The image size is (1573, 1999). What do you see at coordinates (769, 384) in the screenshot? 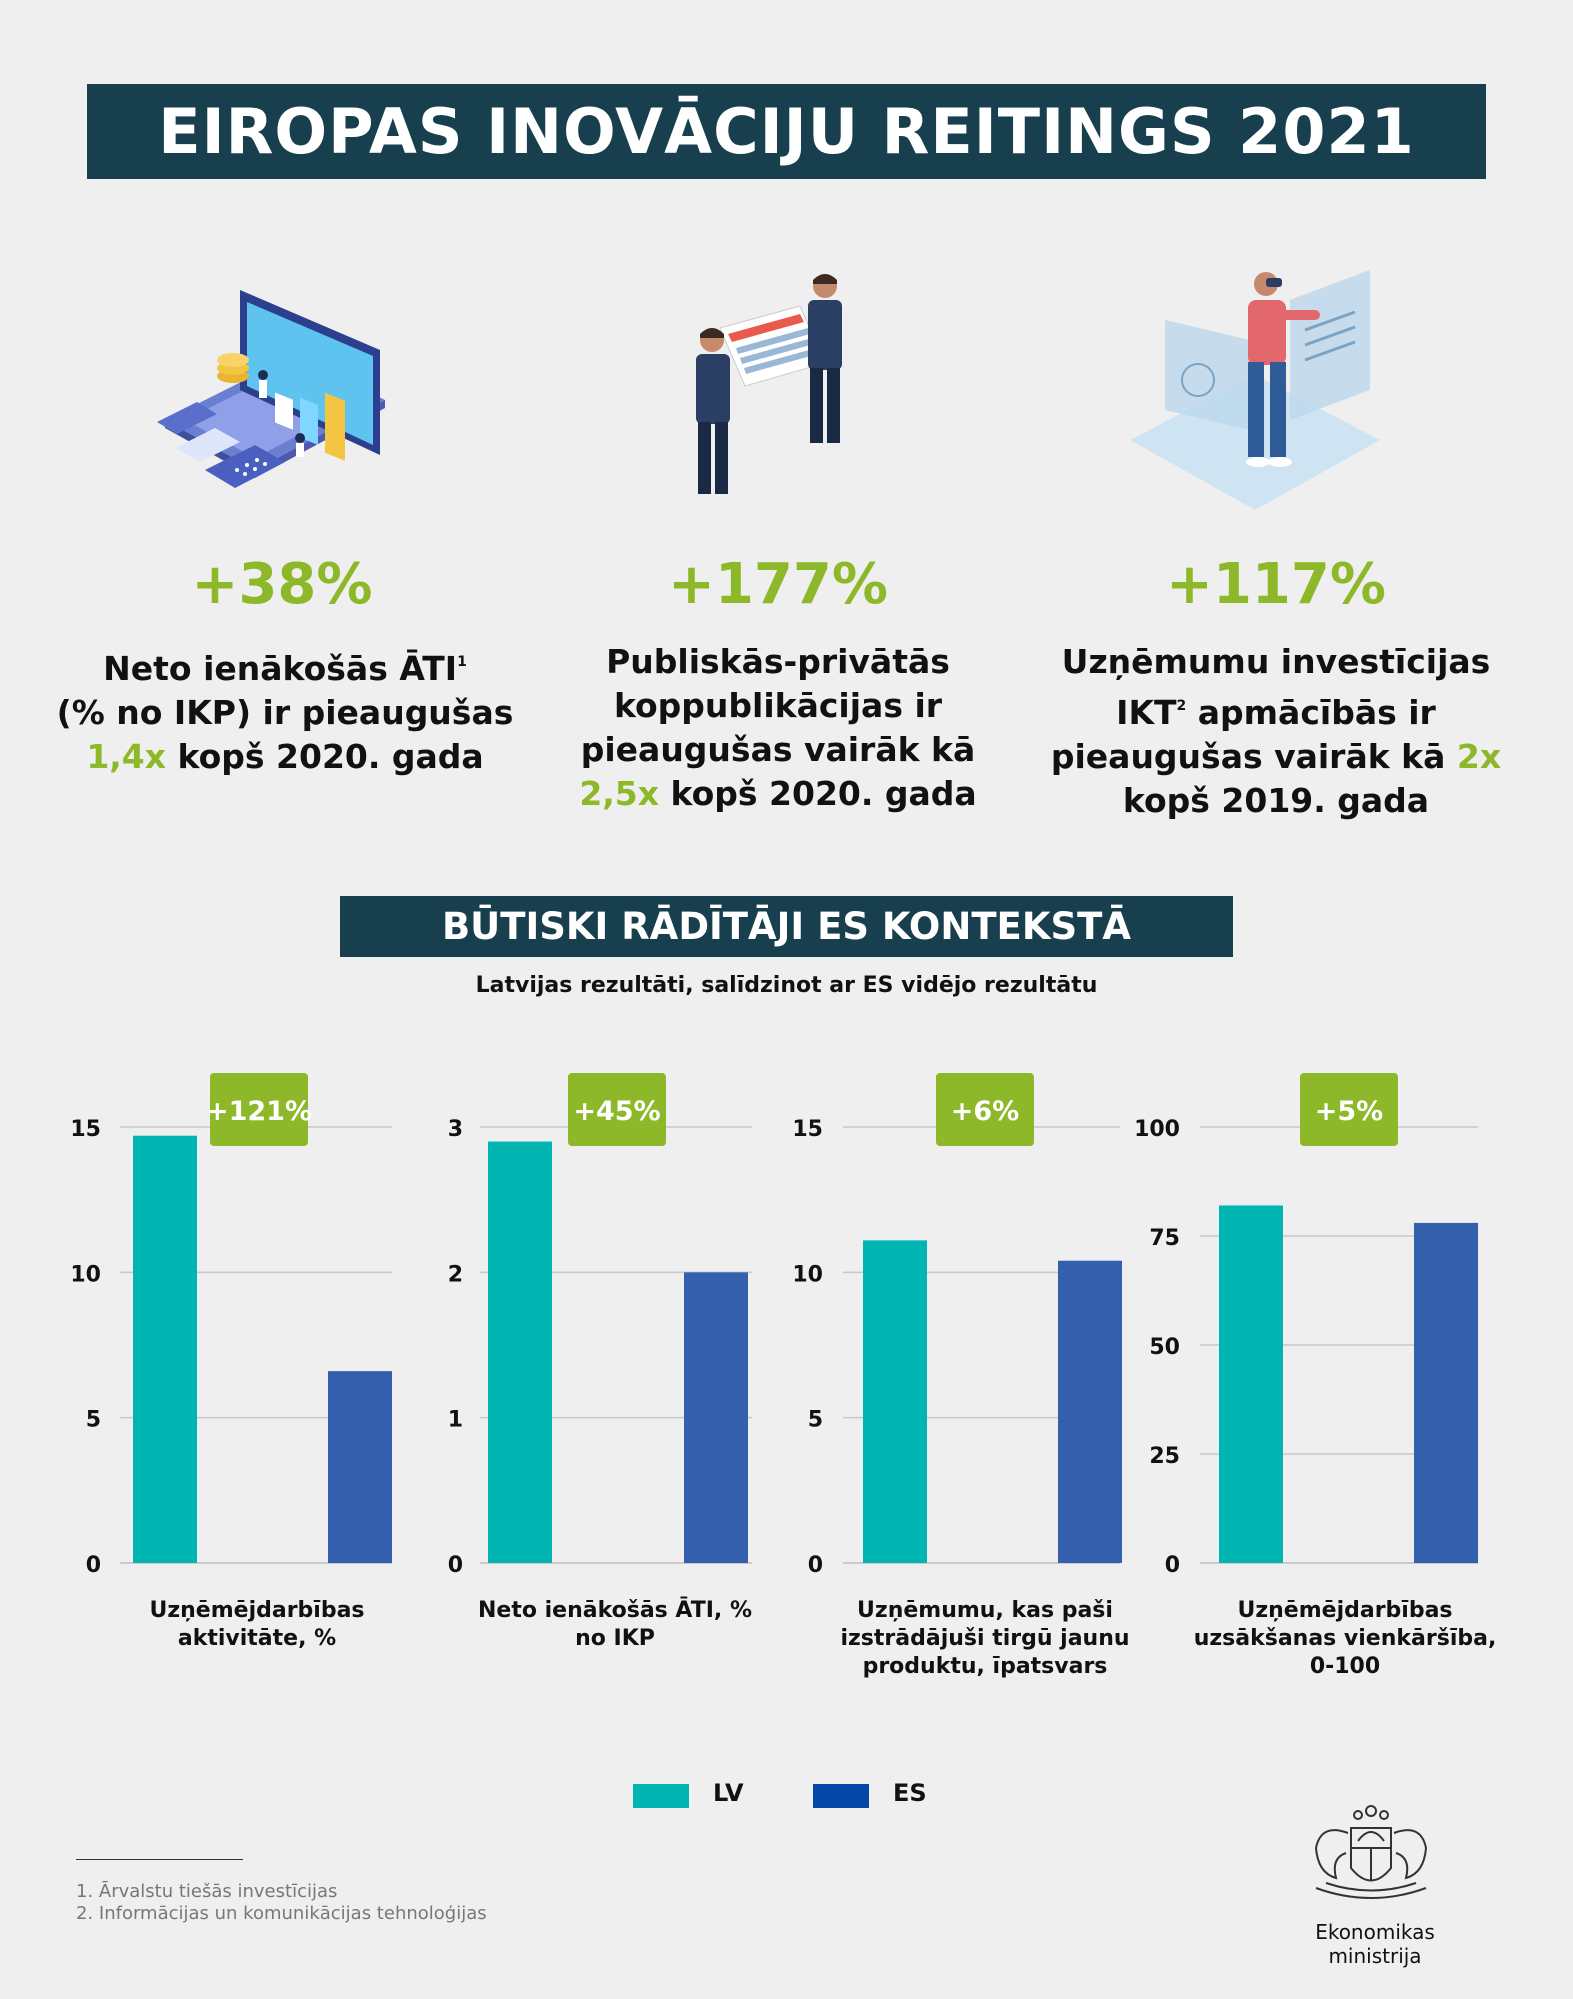
I see `business-handshake-illustration` at bounding box center [769, 384].